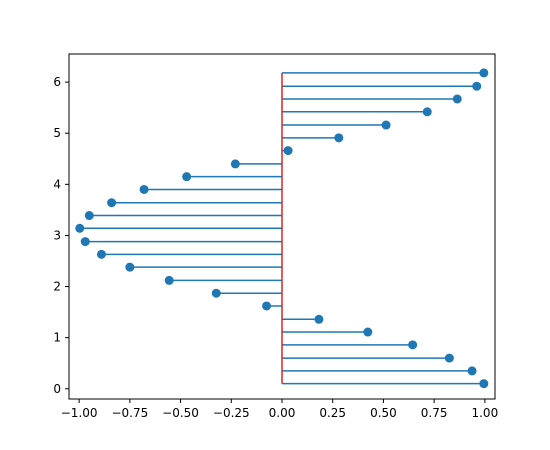 The width and height of the screenshot is (550, 450). I want to click on x-tick-label: 0.50, so click(383, 413).